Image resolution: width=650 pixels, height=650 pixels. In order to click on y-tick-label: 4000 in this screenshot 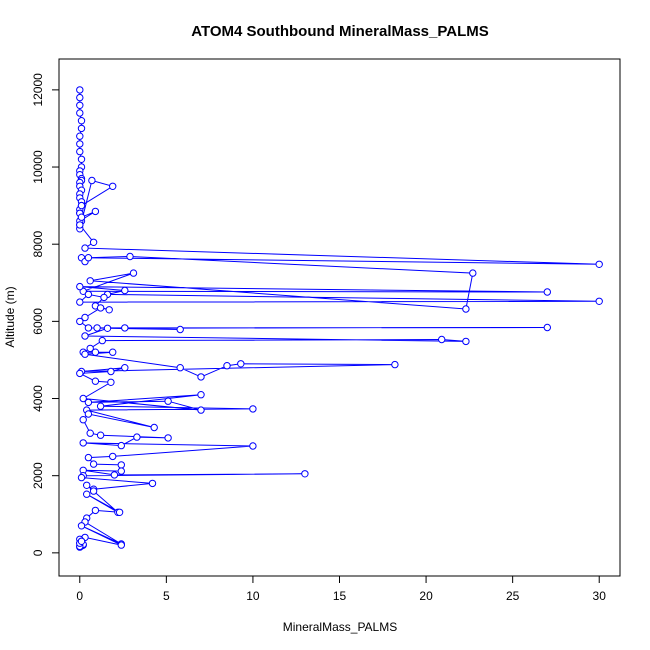, I will do `click(38, 398)`.